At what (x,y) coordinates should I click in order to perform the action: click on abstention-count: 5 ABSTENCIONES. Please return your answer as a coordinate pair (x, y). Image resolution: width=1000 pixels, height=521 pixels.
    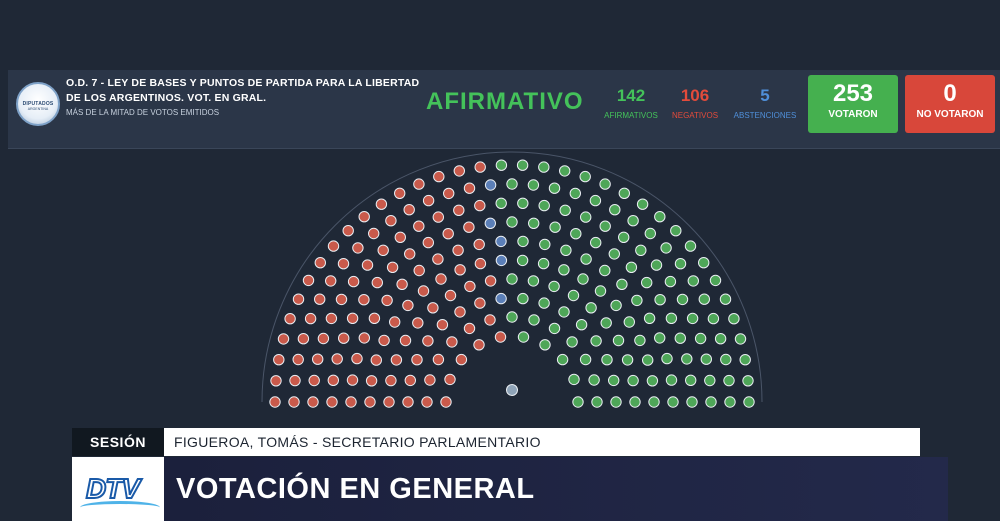
    Looking at the image, I should click on (765, 103).